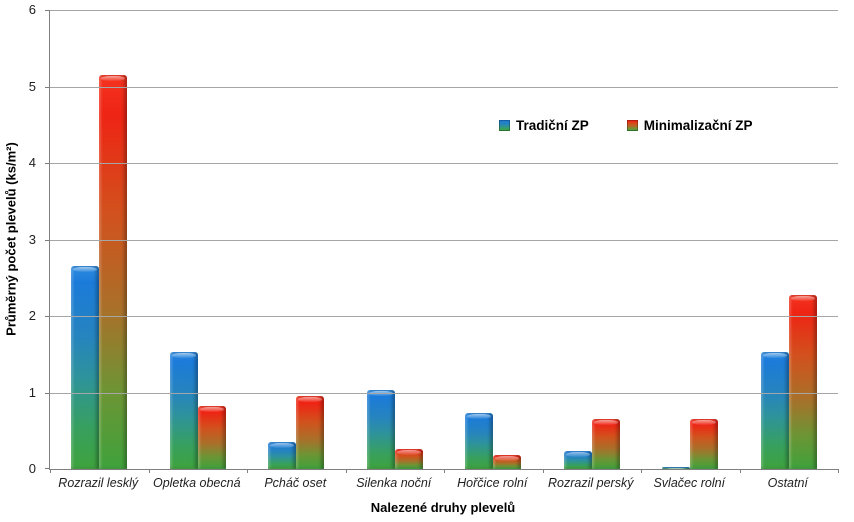 The height and width of the screenshot is (522, 854). I want to click on y-tick-label-2: 2, so click(32, 315).